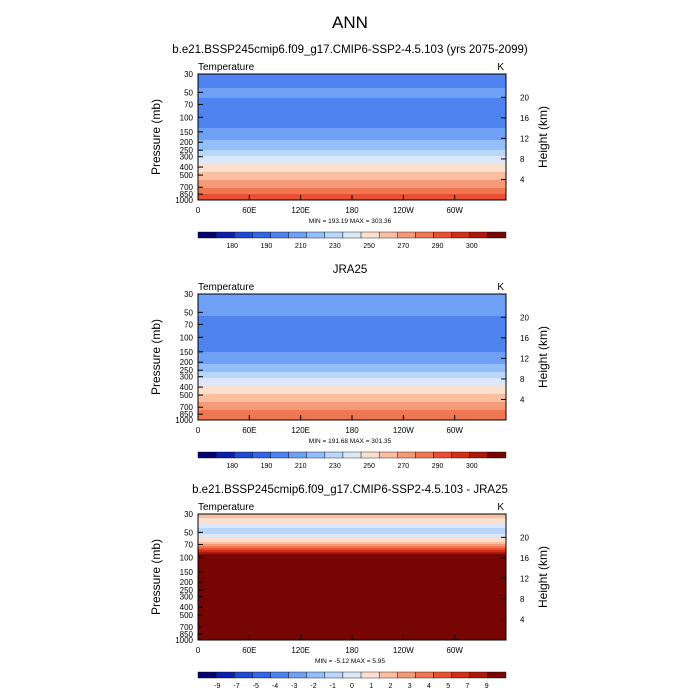  Describe the element at coordinates (391, 686) in the screenshot. I see `colorbar-label: 2` at that location.